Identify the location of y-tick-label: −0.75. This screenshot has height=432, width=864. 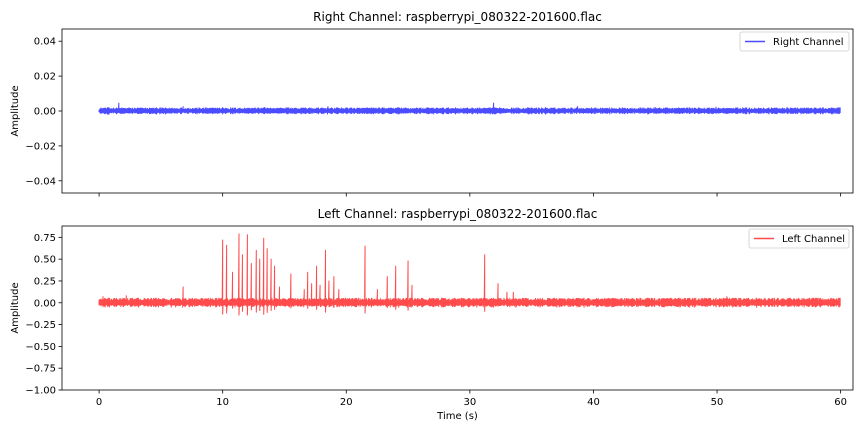
(40, 369).